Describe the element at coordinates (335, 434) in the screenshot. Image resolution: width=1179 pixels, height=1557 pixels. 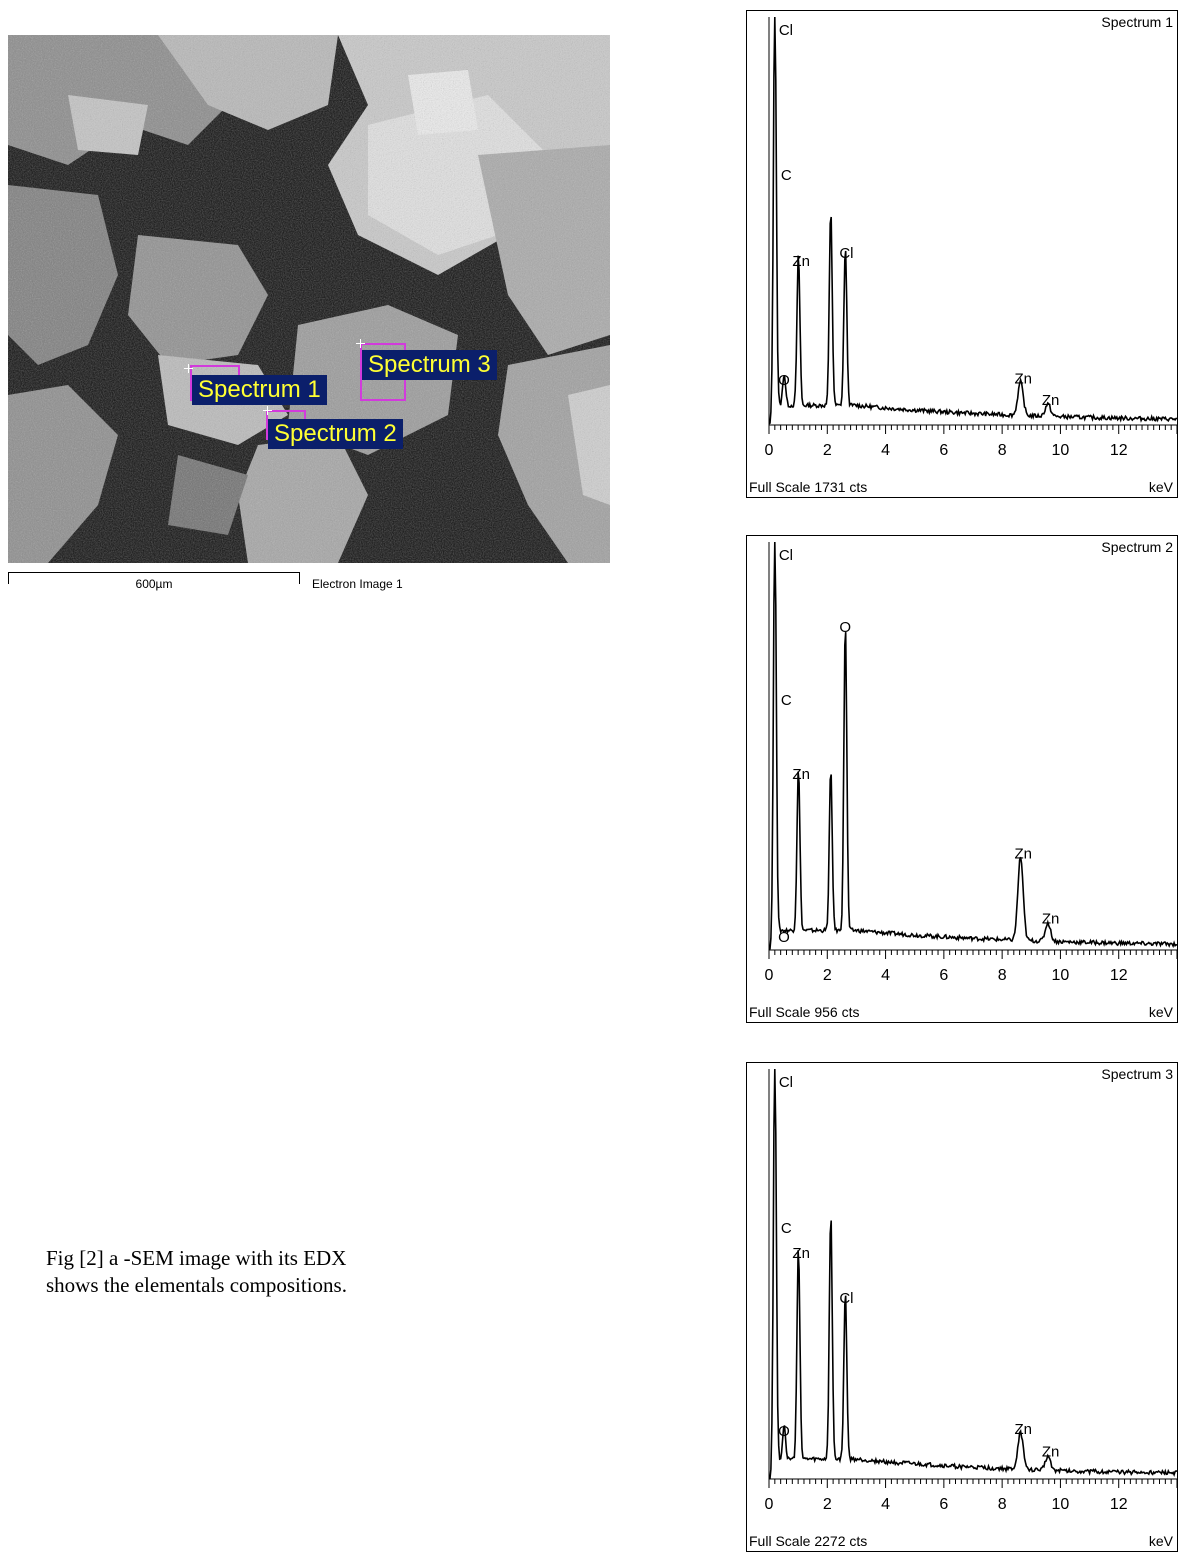
I see `spectrum-2-label: Spectrum 2` at that location.